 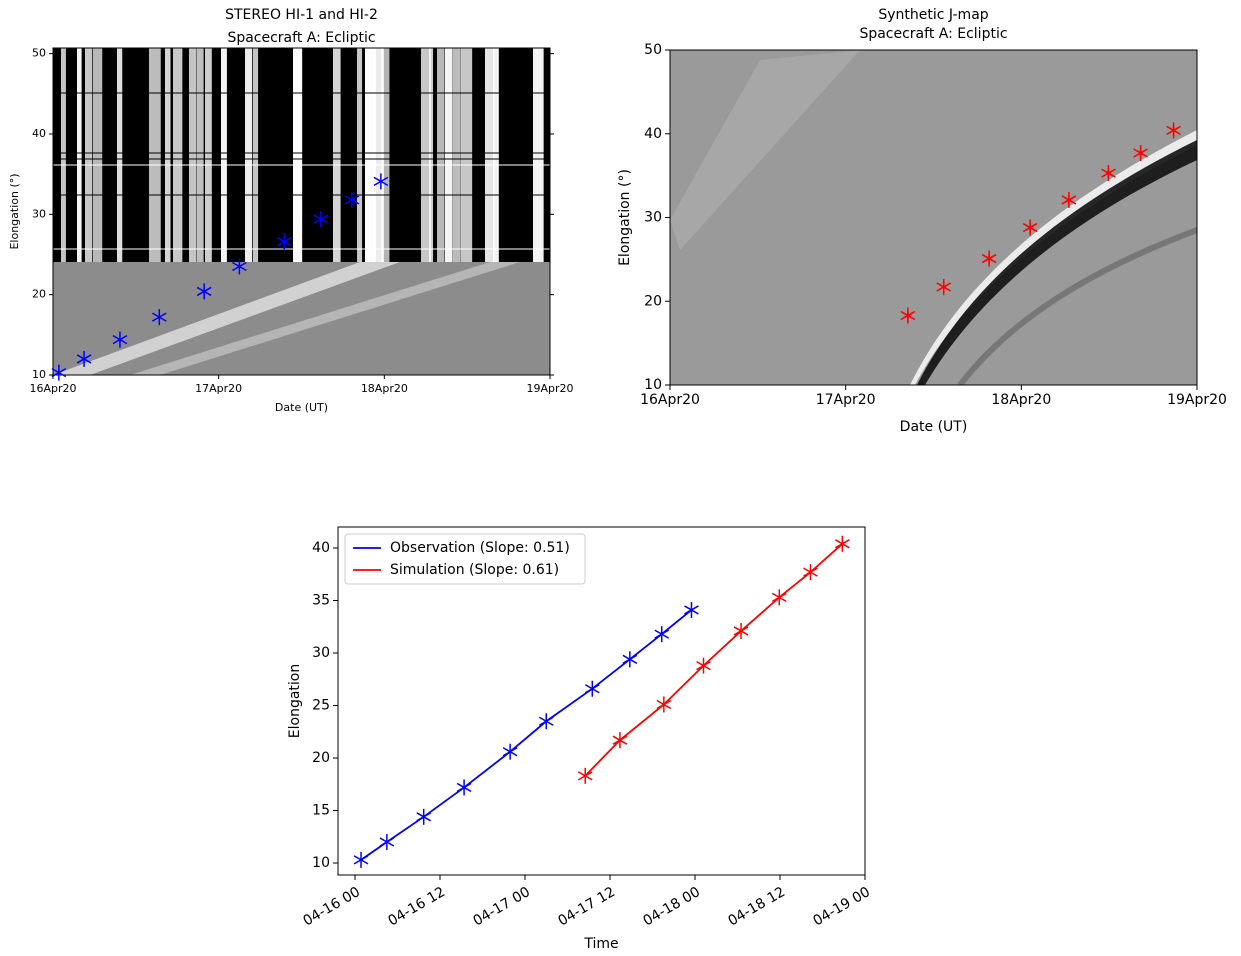 What do you see at coordinates (52, 388) in the screenshot?
I see `x-tick-label: 16Apr20` at bounding box center [52, 388].